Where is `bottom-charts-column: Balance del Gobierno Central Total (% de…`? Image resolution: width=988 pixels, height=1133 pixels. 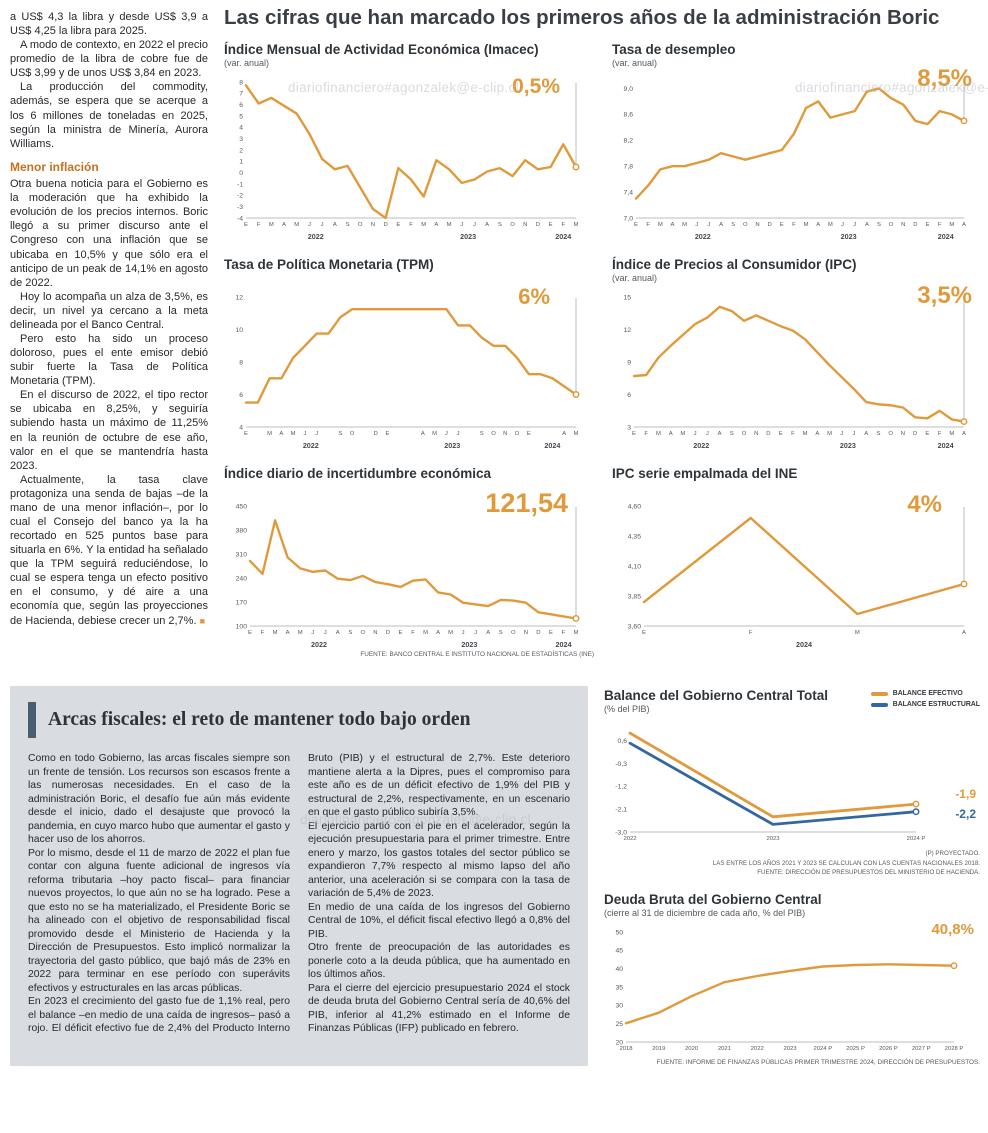
bottom-charts-column: Balance del Gobierno Central Total (% de… is located at coordinates (792, 876).